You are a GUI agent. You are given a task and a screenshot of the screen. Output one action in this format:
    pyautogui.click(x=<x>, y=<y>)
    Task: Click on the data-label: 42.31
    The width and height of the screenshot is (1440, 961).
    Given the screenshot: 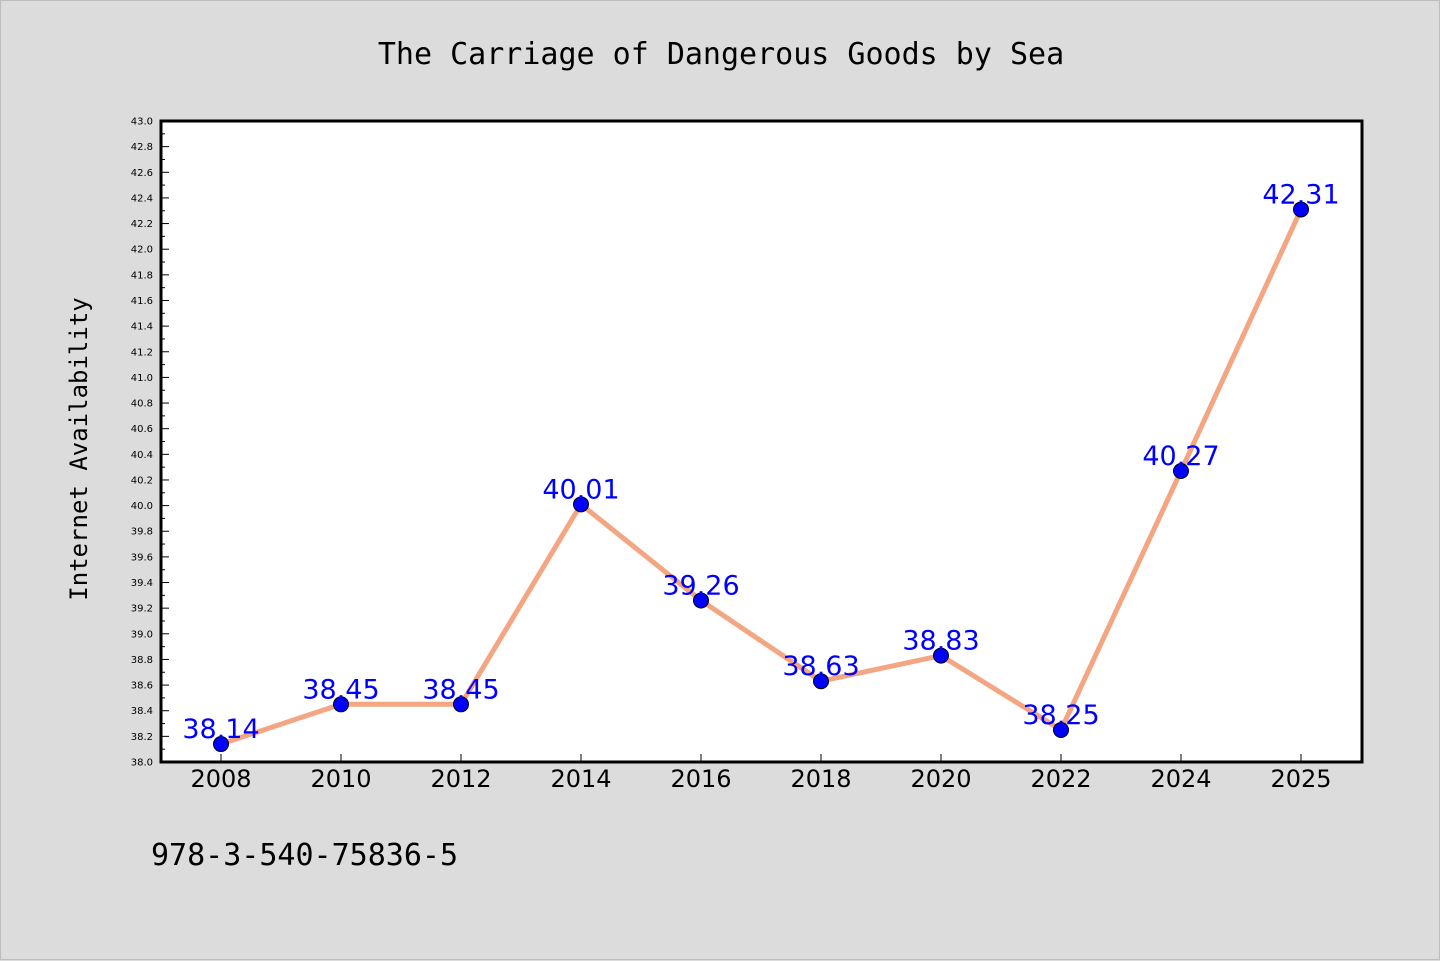 What is the action you would take?
    pyautogui.click(x=1300, y=194)
    